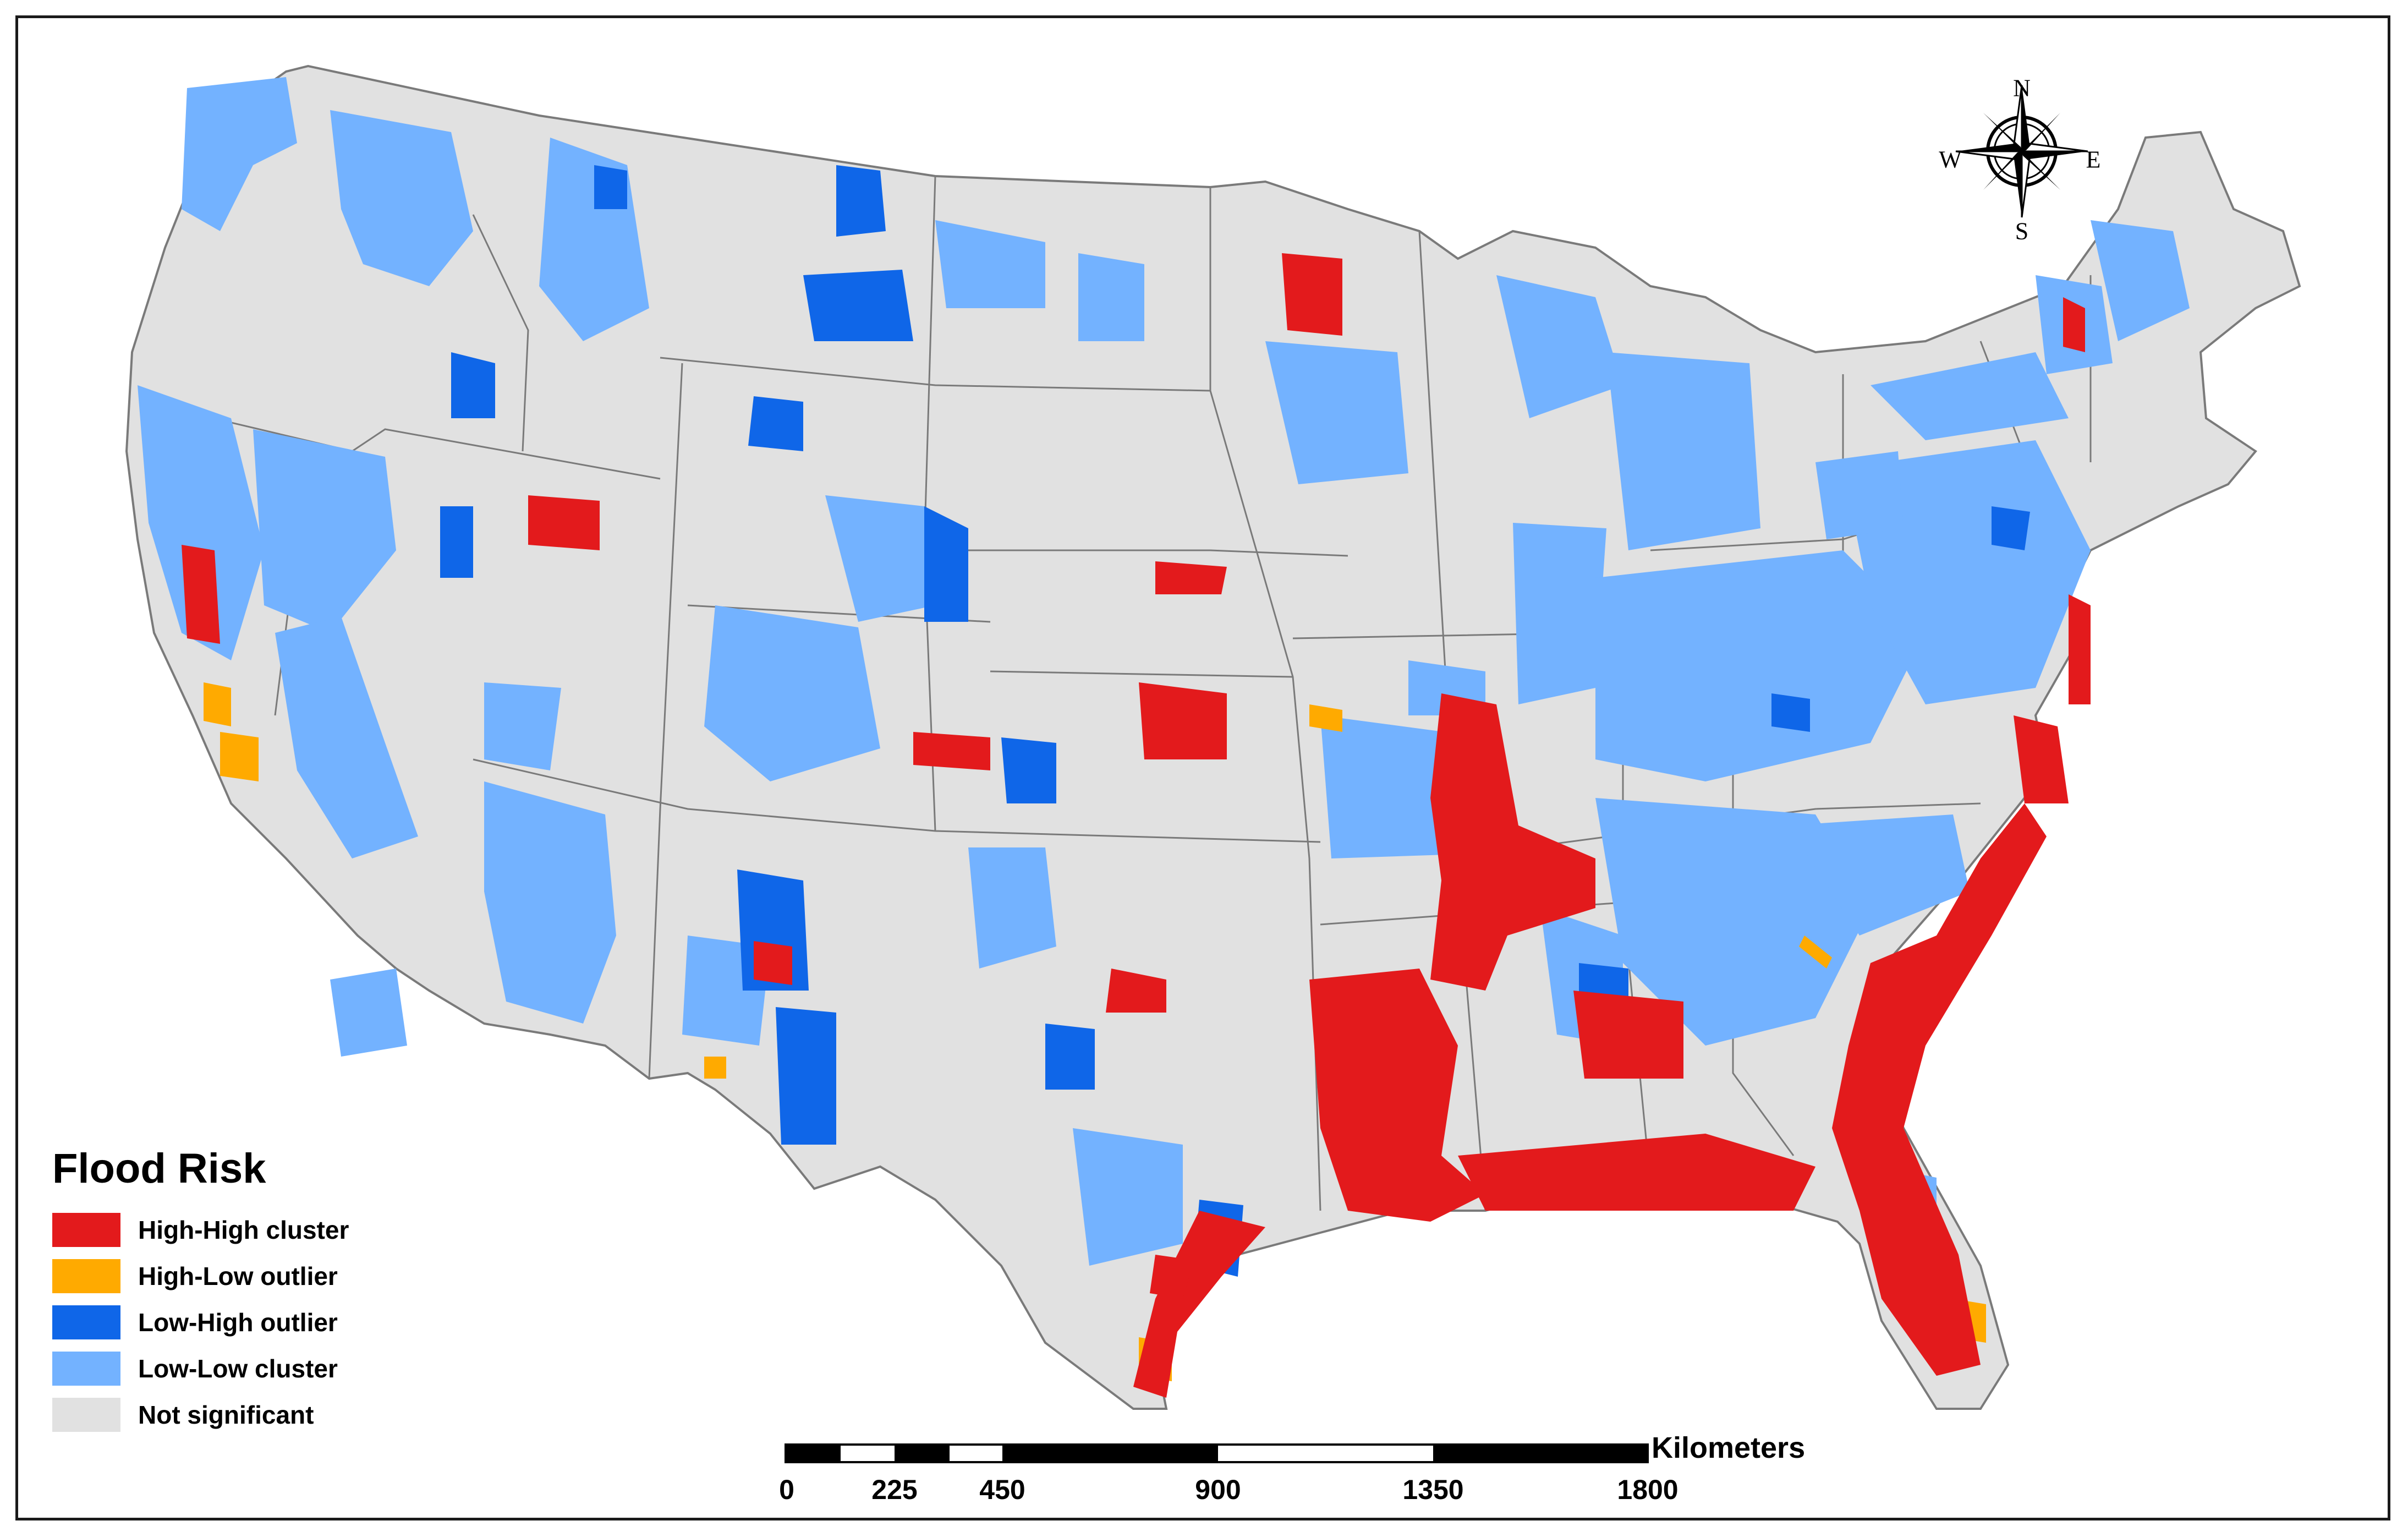 The width and height of the screenshot is (2408, 1537). What do you see at coordinates (86, 1322) in the screenshot?
I see `legend-swatch-low-high` at bounding box center [86, 1322].